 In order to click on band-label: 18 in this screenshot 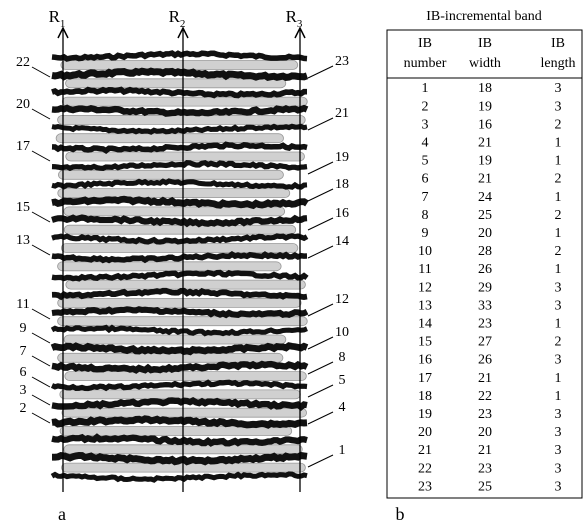, I will do `click(342, 184)`.